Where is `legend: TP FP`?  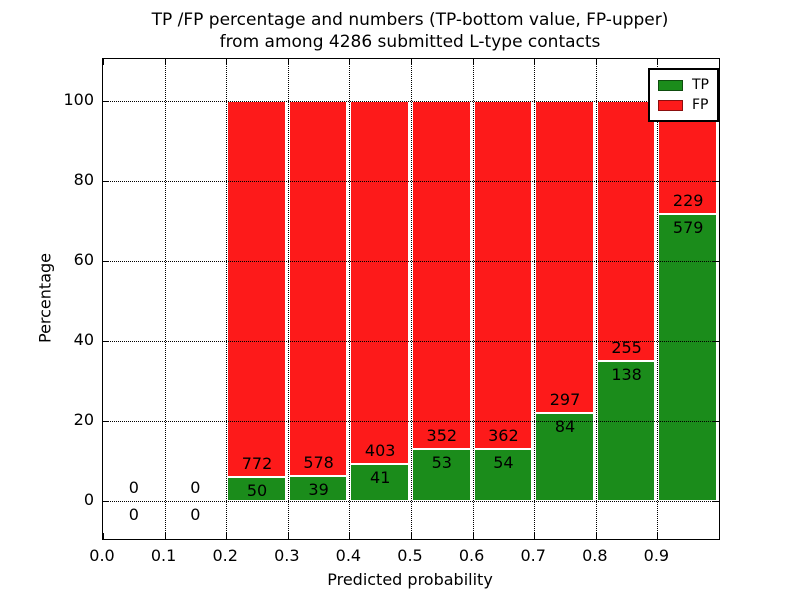
legend: TP FP is located at coordinates (683, 95).